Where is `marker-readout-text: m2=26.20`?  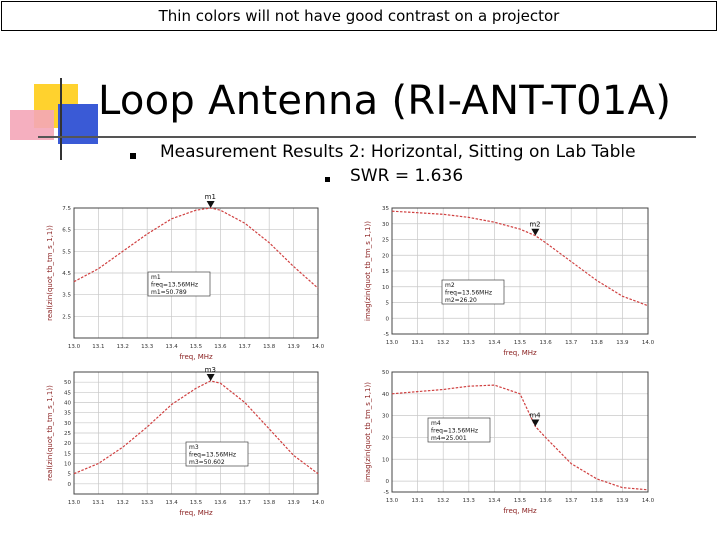
marker-readout-text: m2=26.20 is located at coordinates (461, 300).